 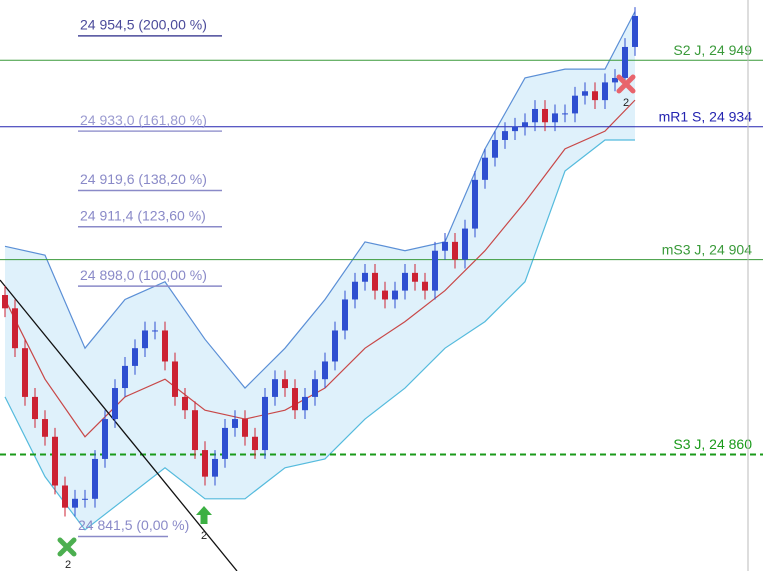 What do you see at coordinates (67, 547) in the screenshot?
I see `cross-icon` at bounding box center [67, 547].